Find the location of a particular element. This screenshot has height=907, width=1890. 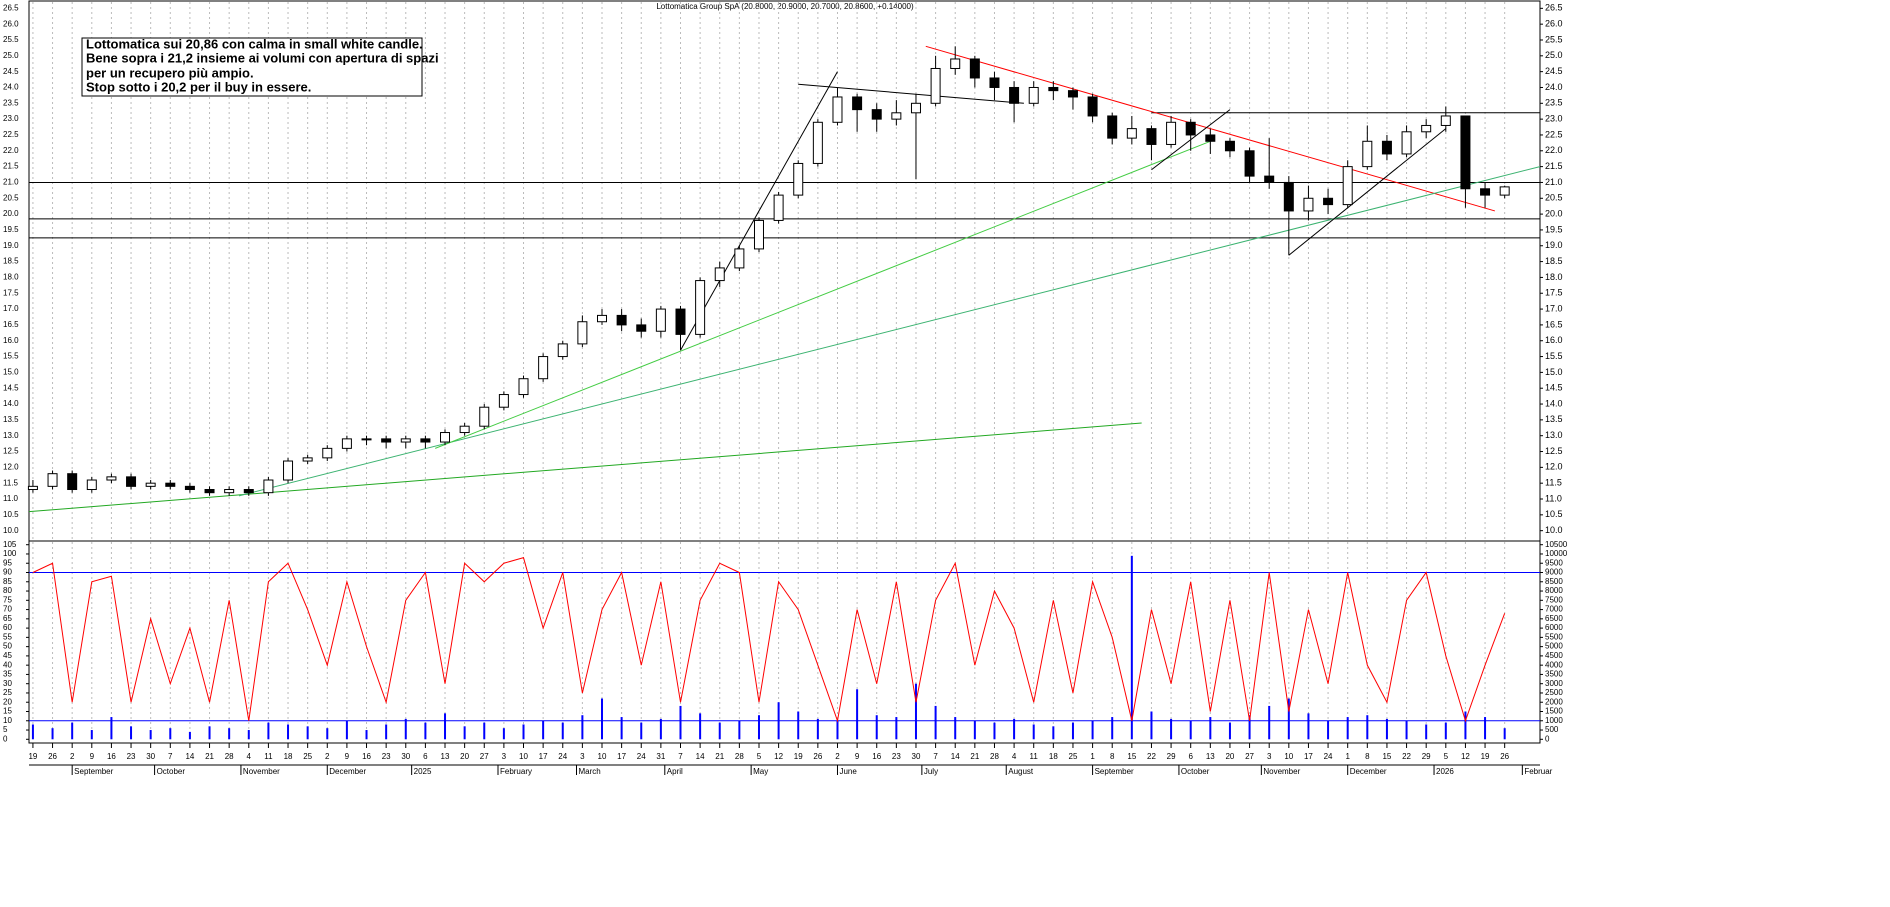

volume-tick-label: 3000 is located at coordinates (1554, 683).